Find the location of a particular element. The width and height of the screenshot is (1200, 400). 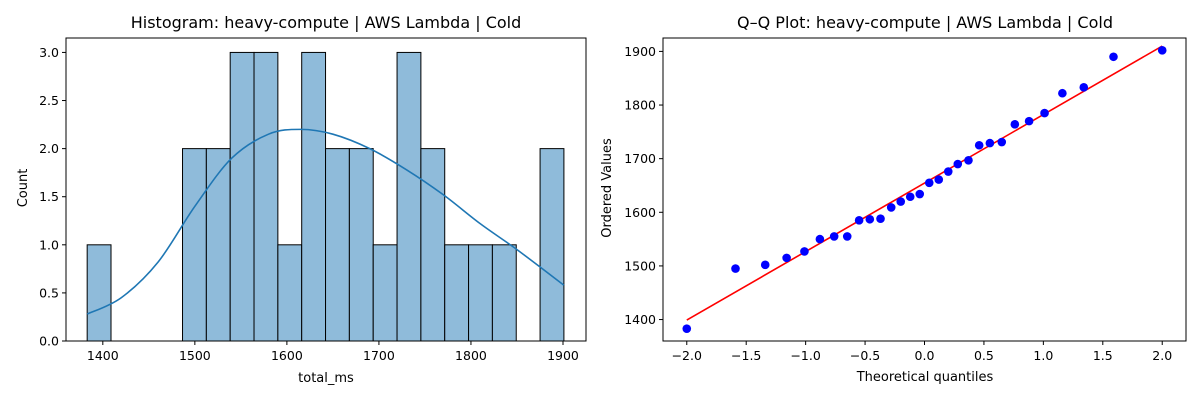

qq-x-ticks: −2.0 −1.5 −1.0 −0.5 0.0 0.5 1.0 1.5 2.0 is located at coordinates (922, 352).